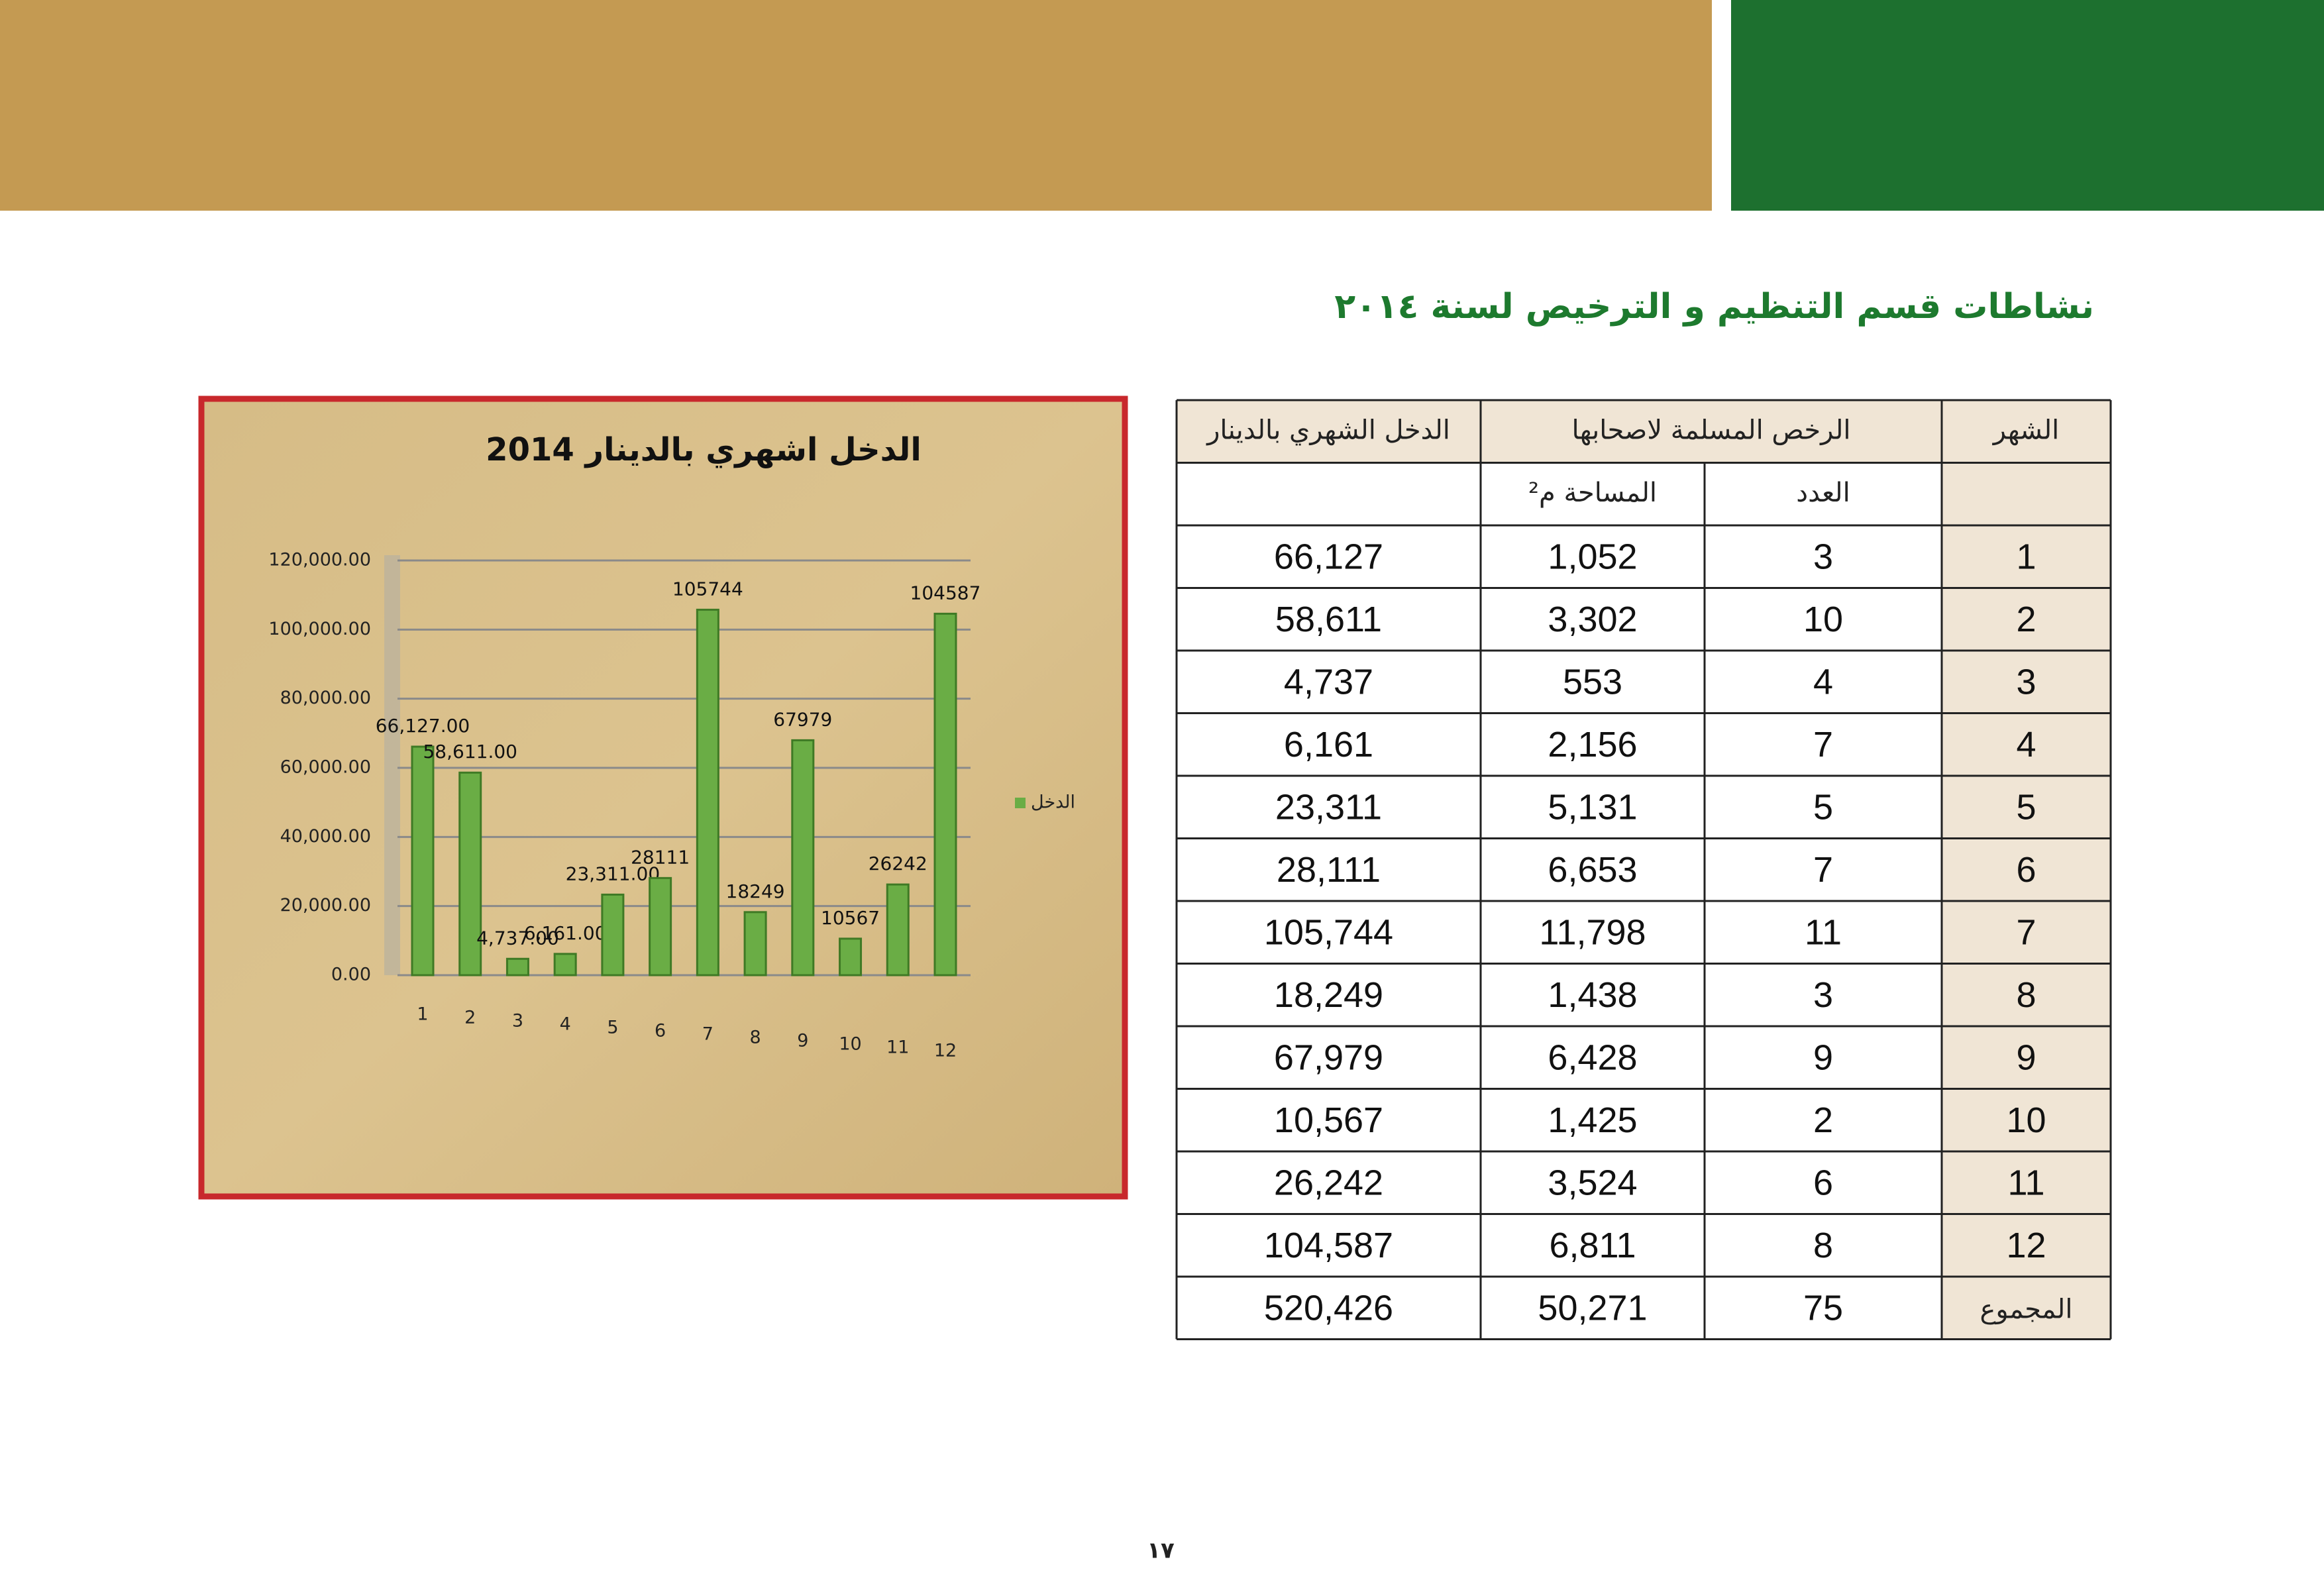  I want to click on page-number: ١٧, so click(1161, 1551).